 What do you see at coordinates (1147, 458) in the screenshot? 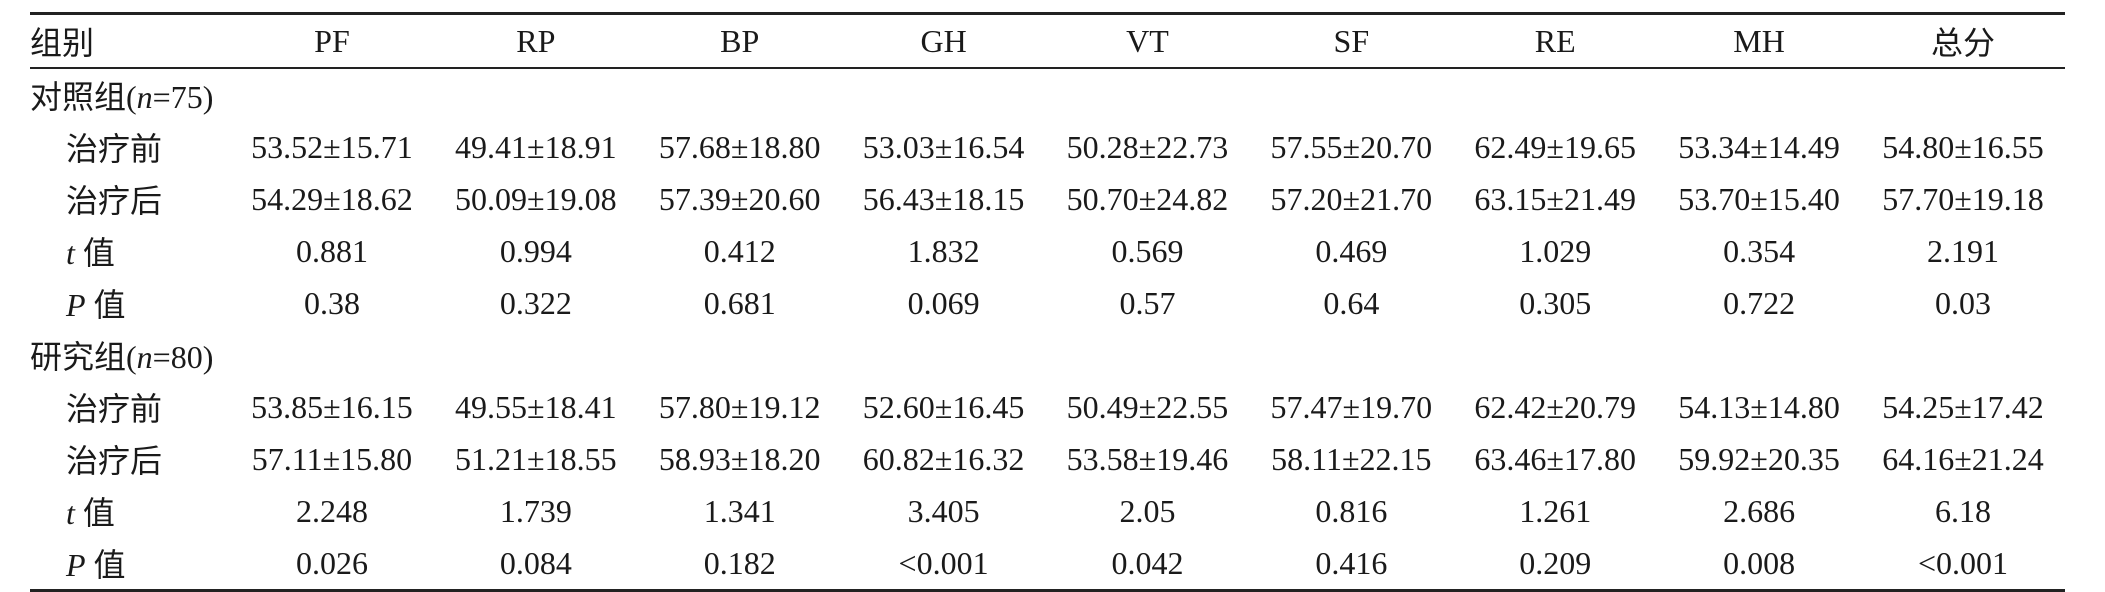
I see `table-cell: 53.58±19.46` at bounding box center [1147, 458].